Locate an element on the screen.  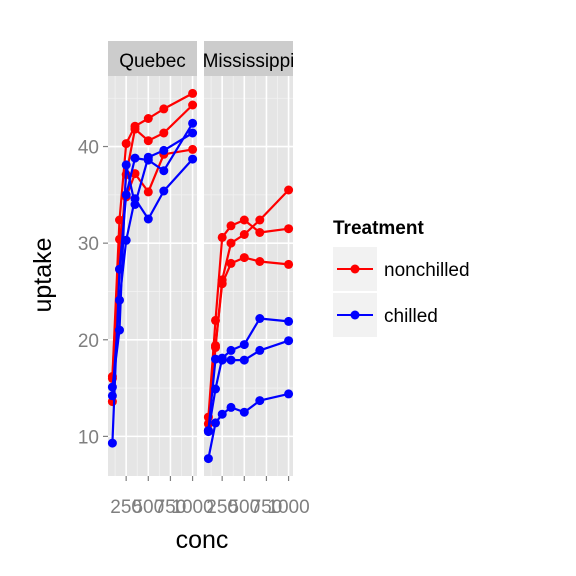
legend-label-chilled: chilled is located at coordinates (411, 316).